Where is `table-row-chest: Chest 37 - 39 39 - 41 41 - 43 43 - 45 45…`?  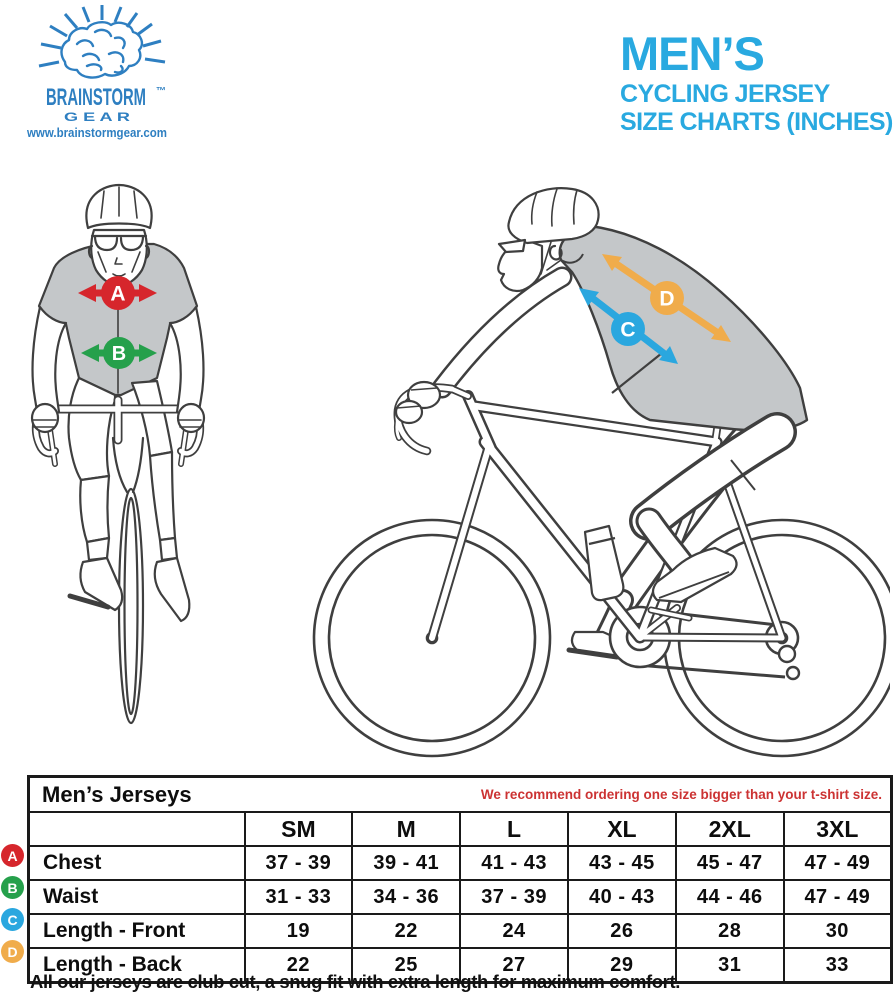 table-row-chest: Chest 37 - 39 39 - 41 41 - 43 43 - 45 45… is located at coordinates (460, 863).